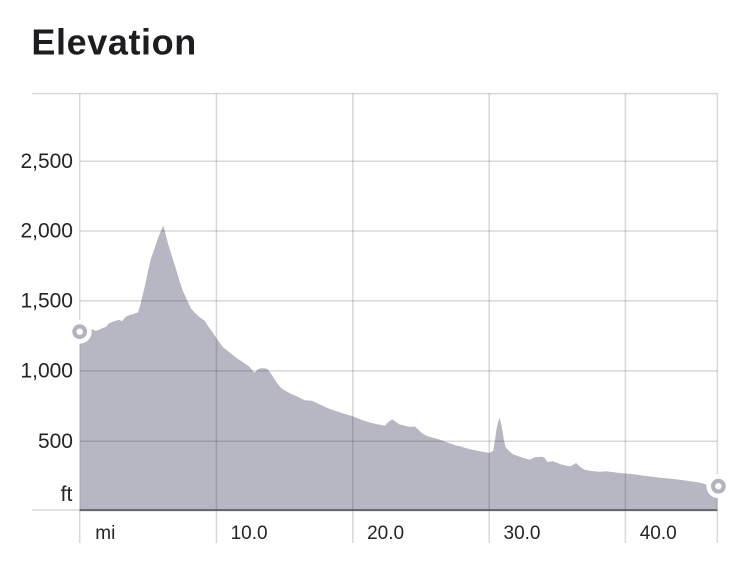  Describe the element at coordinates (522, 533) in the screenshot. I see `svg-text: 30.0` at that location.